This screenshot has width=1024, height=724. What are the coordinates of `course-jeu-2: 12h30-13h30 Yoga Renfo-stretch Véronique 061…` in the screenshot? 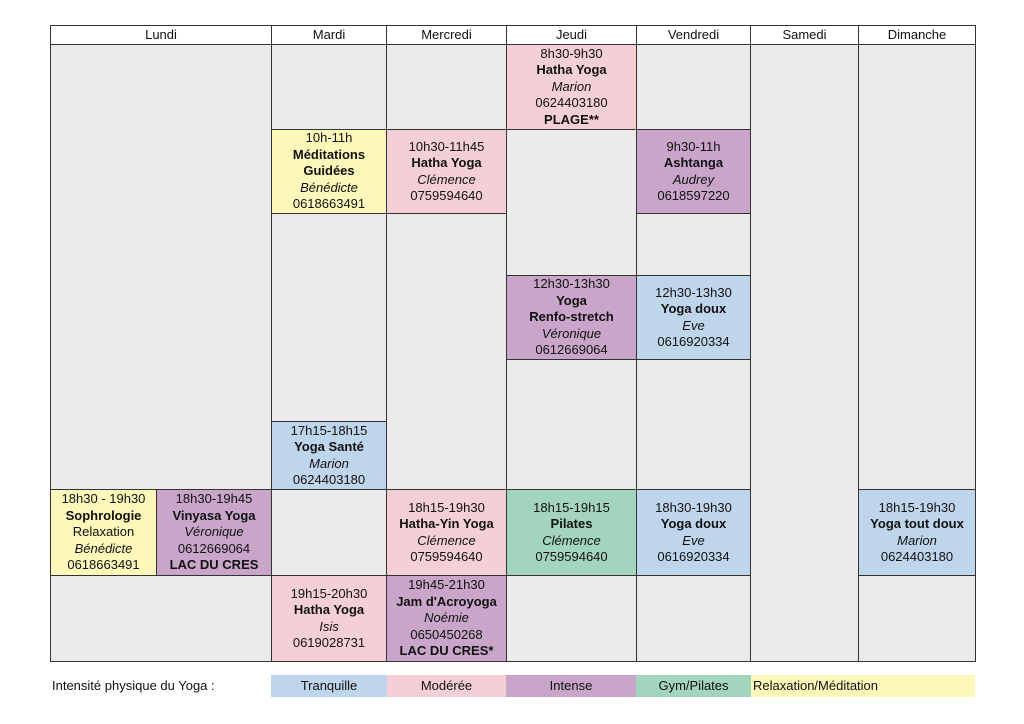 It's located at (571, 317).